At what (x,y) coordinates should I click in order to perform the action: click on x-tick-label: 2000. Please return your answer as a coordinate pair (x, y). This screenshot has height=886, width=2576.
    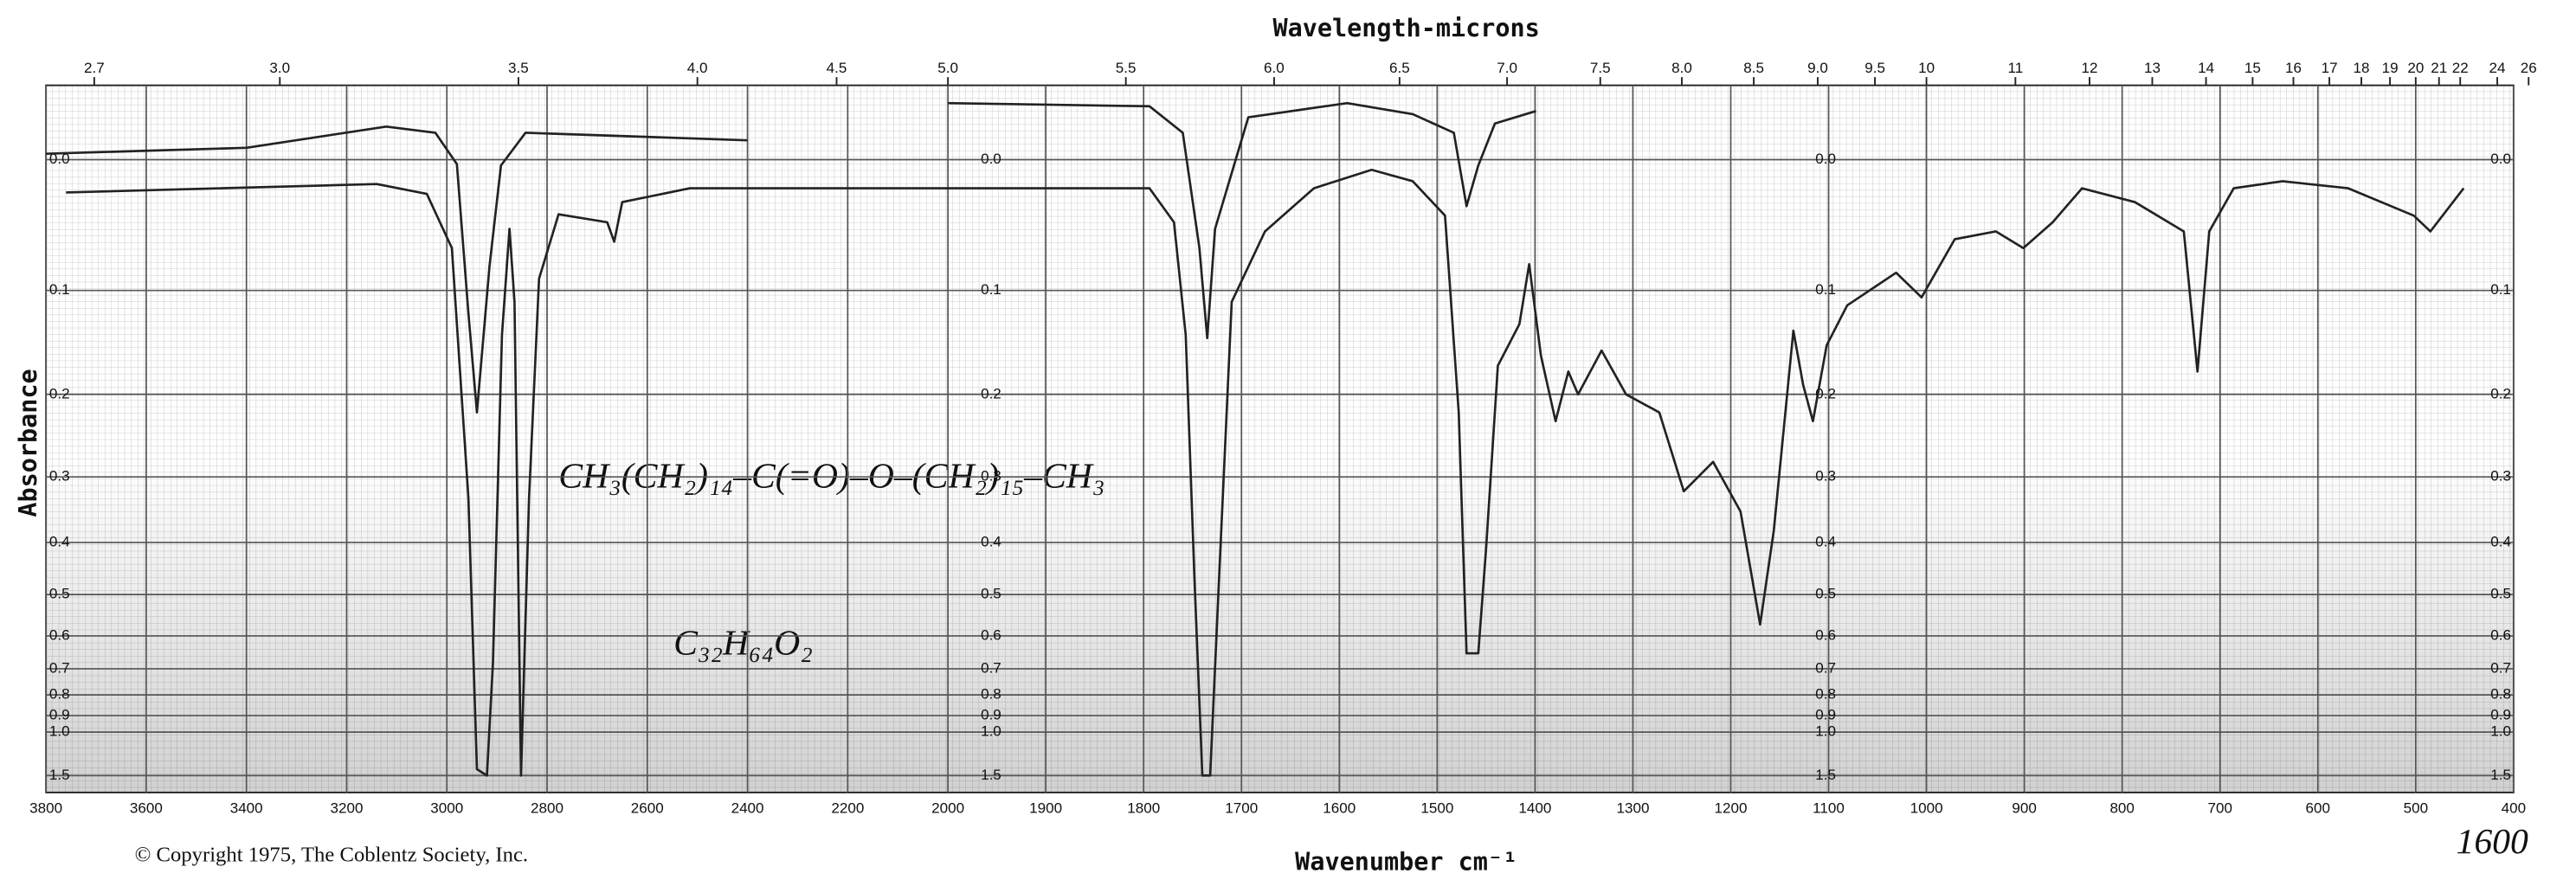
    Looking at the image, I should click on (947, 807).